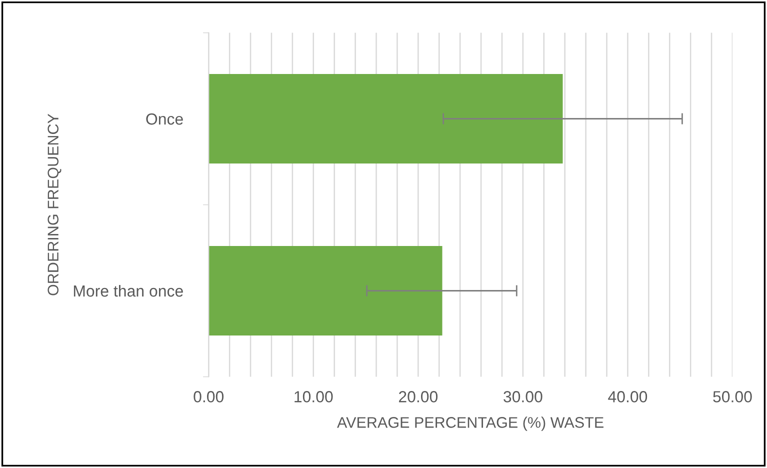 The image size is (767, 468). Describe the element at coordinates (313, 396) in the screenshot. I see `x-tick-label: 10.00` at that location.